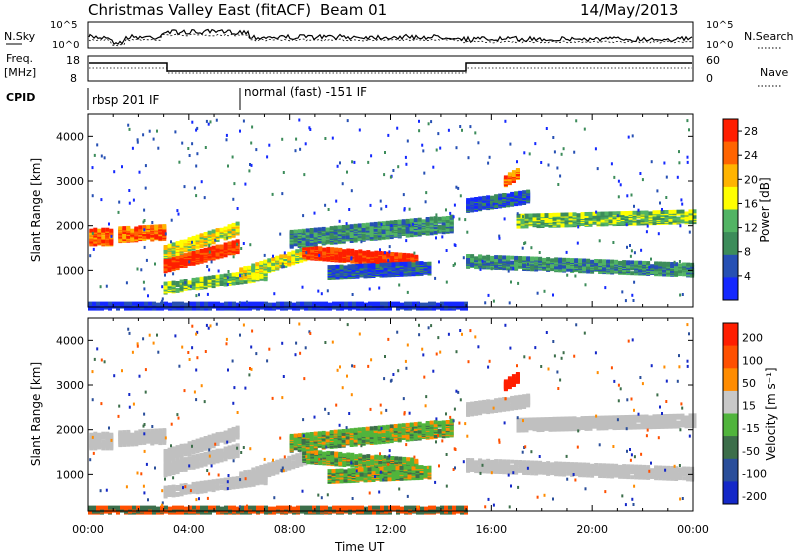  What do you see at coordinates (70, 181) in the screenshot?
I see `y-tick-label: 3000` at bounding box center [70, 181].